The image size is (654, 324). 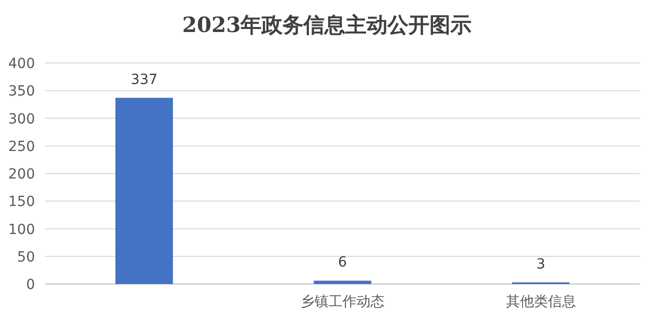 What do you see at coordinates (21, 174) in the screenshot?
I see `y-tick-label: 200` at bounding box center [21, 174].